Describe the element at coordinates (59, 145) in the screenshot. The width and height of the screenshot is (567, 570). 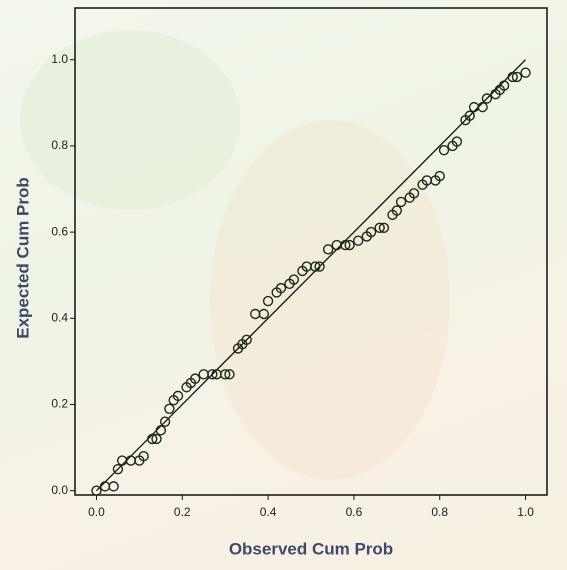
I see `y-tick-label: 0.8` at that location.